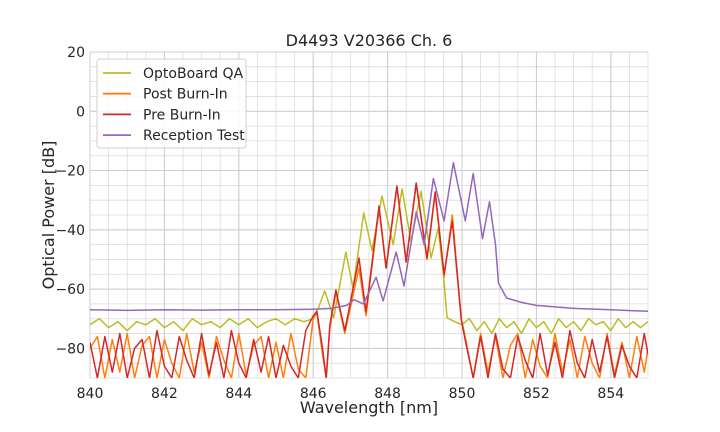  I want to click on legend-label: Reception Test, so click(194, 136).